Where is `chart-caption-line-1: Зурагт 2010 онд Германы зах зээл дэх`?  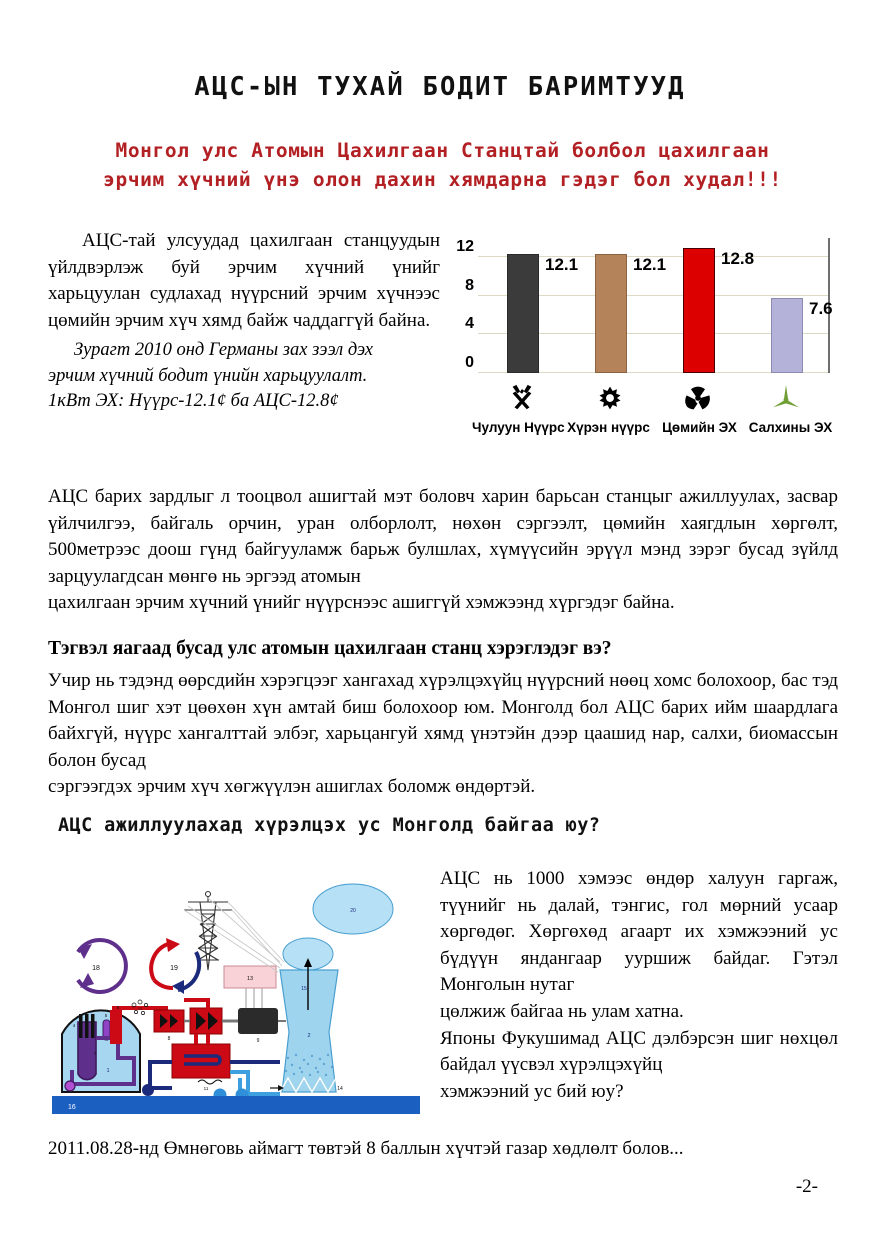
chart-caption-line-1: Зурагт 2010 онд Германы зах зээл дэх is located at coordinates (223, 350).